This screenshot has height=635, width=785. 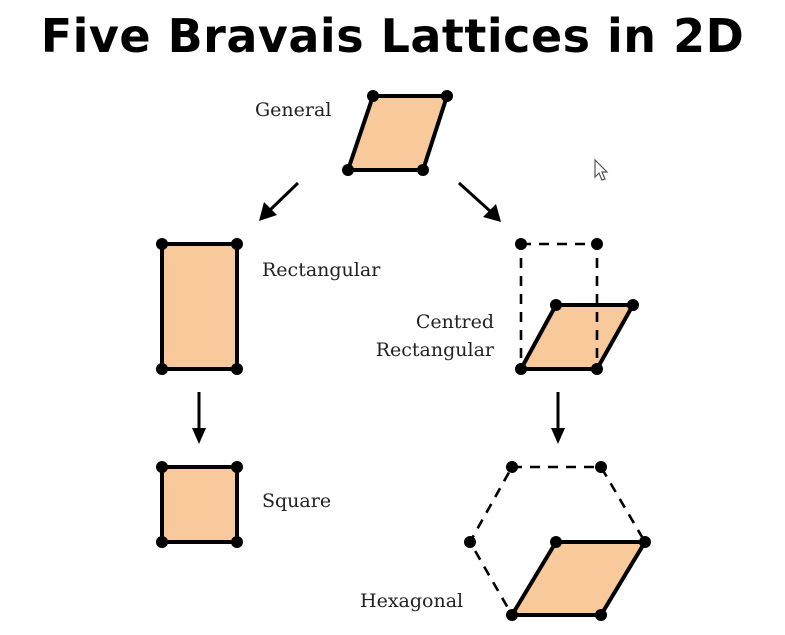 I want to click on square-cell, so click(x=199, y=504).